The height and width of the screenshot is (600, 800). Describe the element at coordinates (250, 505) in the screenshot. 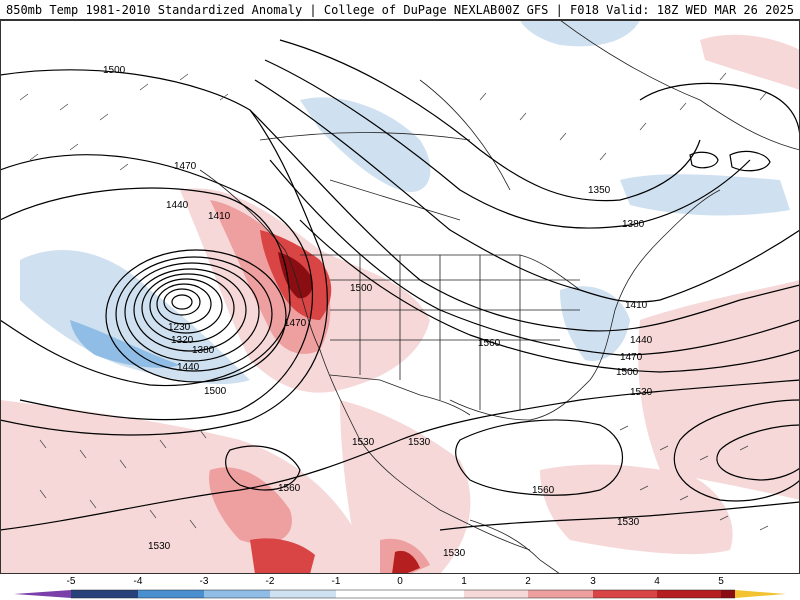

I see `warm-anomaly-moderate-pacific` at that location.